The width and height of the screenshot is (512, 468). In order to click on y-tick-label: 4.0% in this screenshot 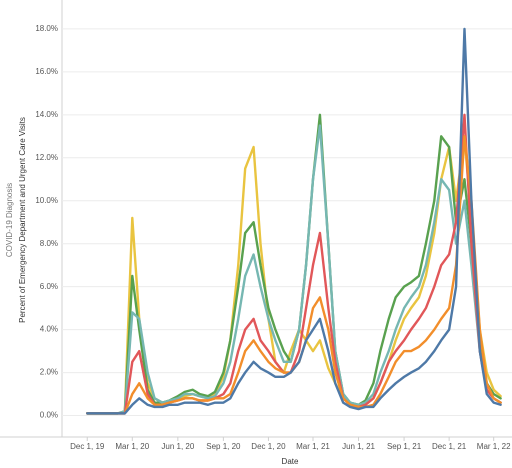, I will do `click(49, 329)`.